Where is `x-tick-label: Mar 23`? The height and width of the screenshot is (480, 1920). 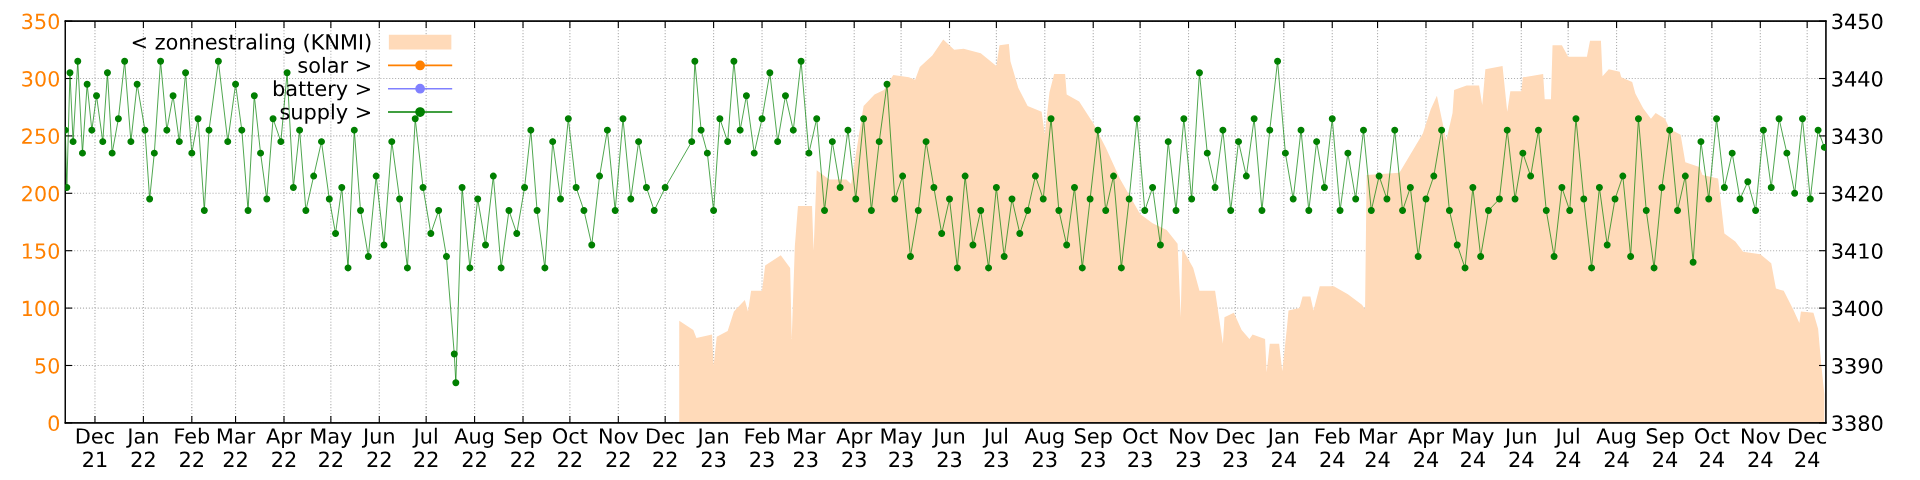 x-tick-label: Mar 23 is located at coordinates (807, 448).